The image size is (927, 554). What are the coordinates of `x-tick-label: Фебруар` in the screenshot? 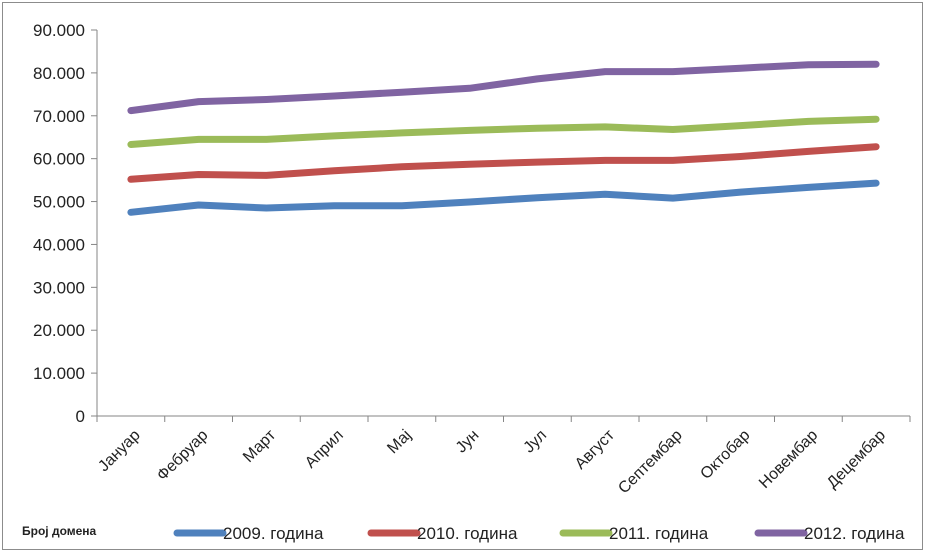 It's located at (183, 456).